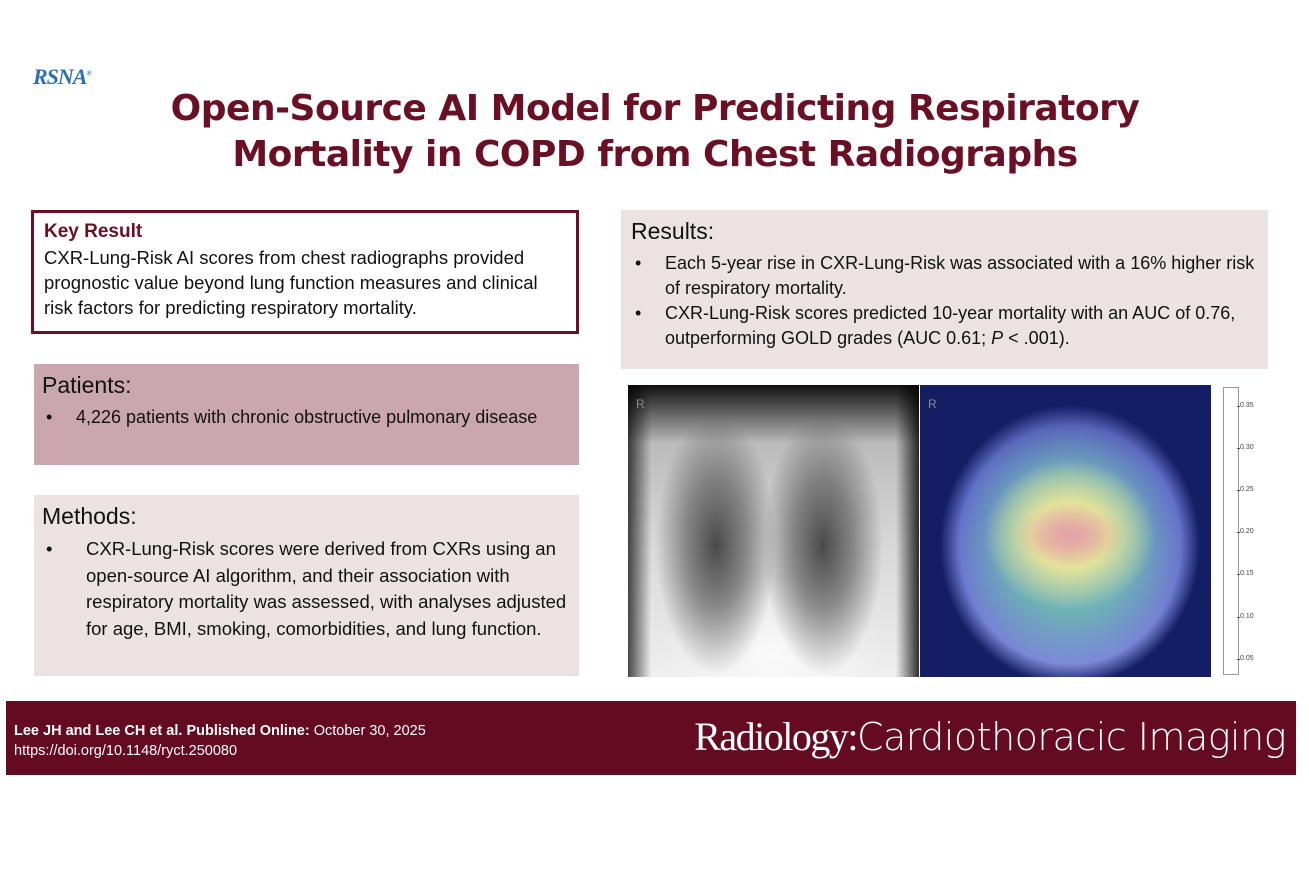  What do you see at coordinates (1231, 531) in the screenshot?
I see `colorbar-gradient` at bounding box center [1231, 531].